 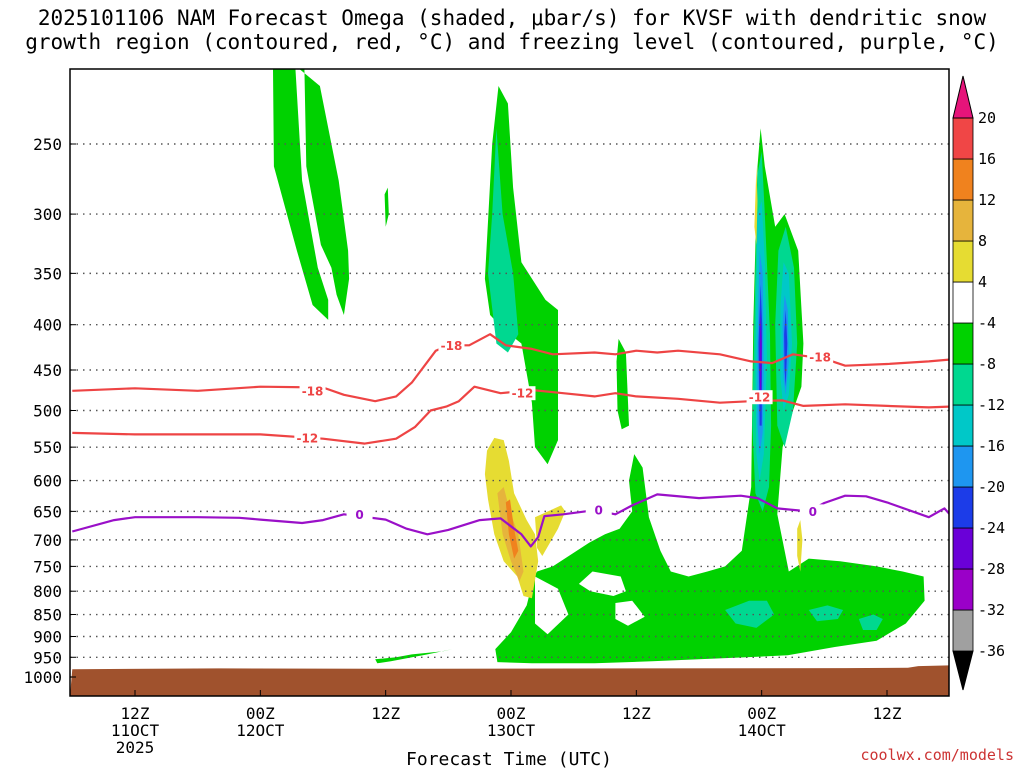 What do you see at coordinates (987, 200) in the screenshot?
I see `colorbar-label-11: 12` at bounding box center [987, 200].